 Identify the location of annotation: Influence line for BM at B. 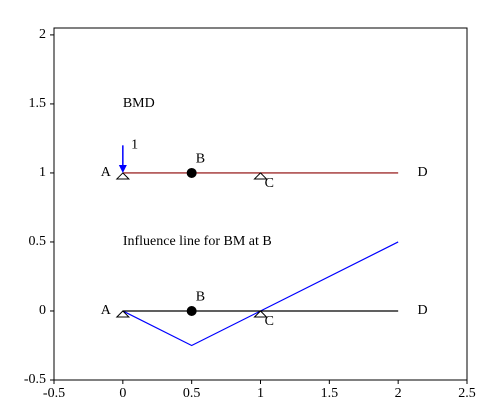
(197, 241).